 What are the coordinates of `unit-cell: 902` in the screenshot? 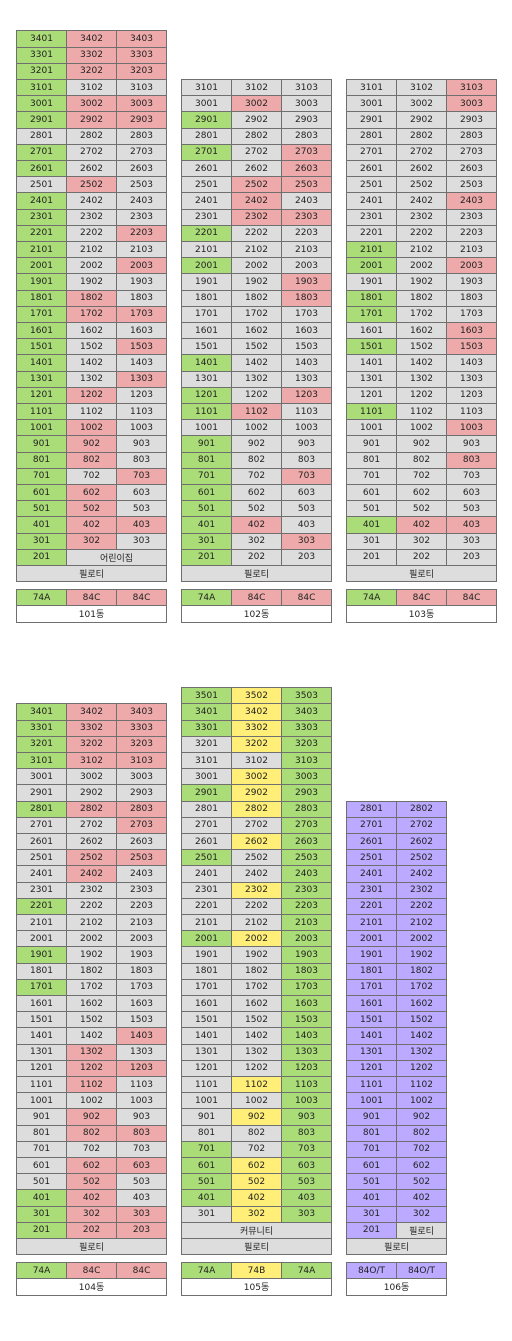 It's located at (421, 1117).